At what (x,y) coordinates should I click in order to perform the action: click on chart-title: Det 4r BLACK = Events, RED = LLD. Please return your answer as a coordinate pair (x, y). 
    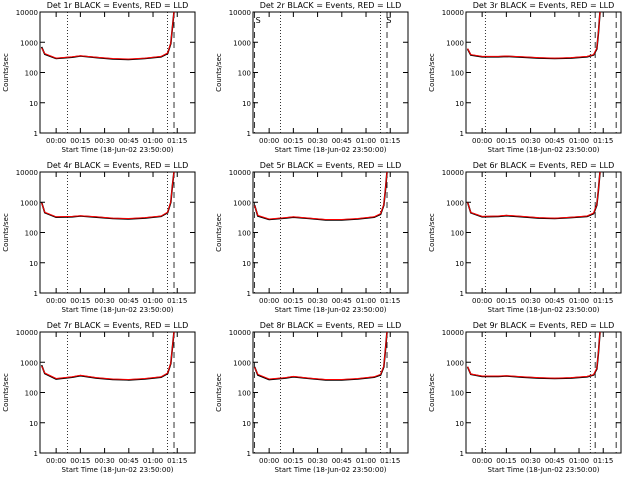
    Looking at the image, I should click on (118, 165).